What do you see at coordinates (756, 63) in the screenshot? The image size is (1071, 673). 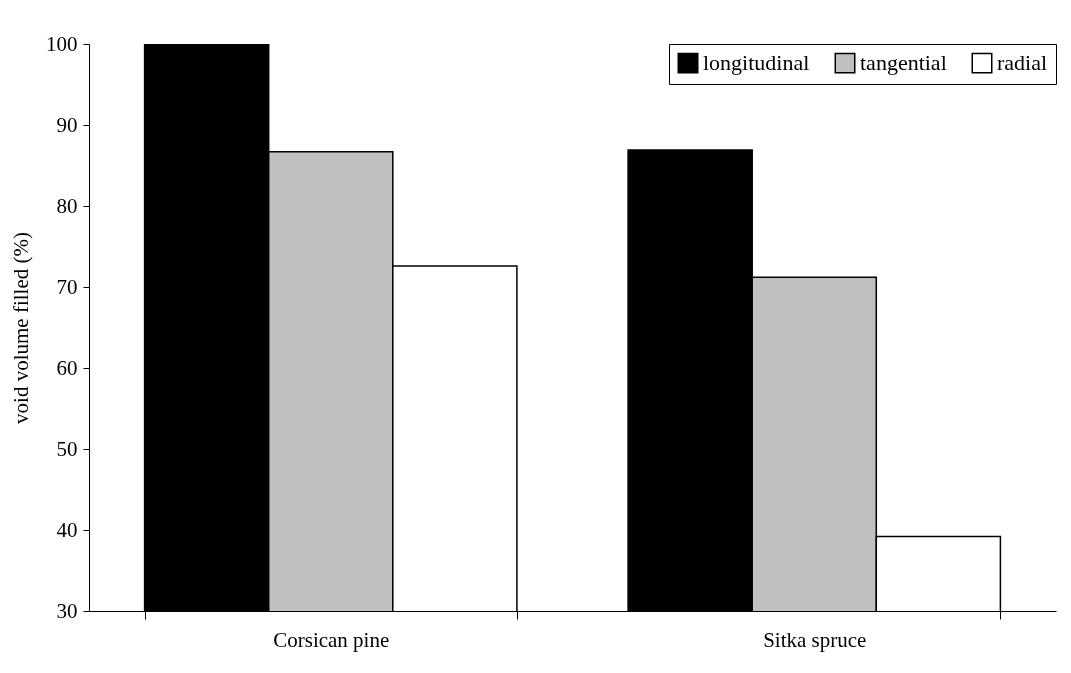 I see `legend-label: longitudinal` at bounding box center [756, 63].